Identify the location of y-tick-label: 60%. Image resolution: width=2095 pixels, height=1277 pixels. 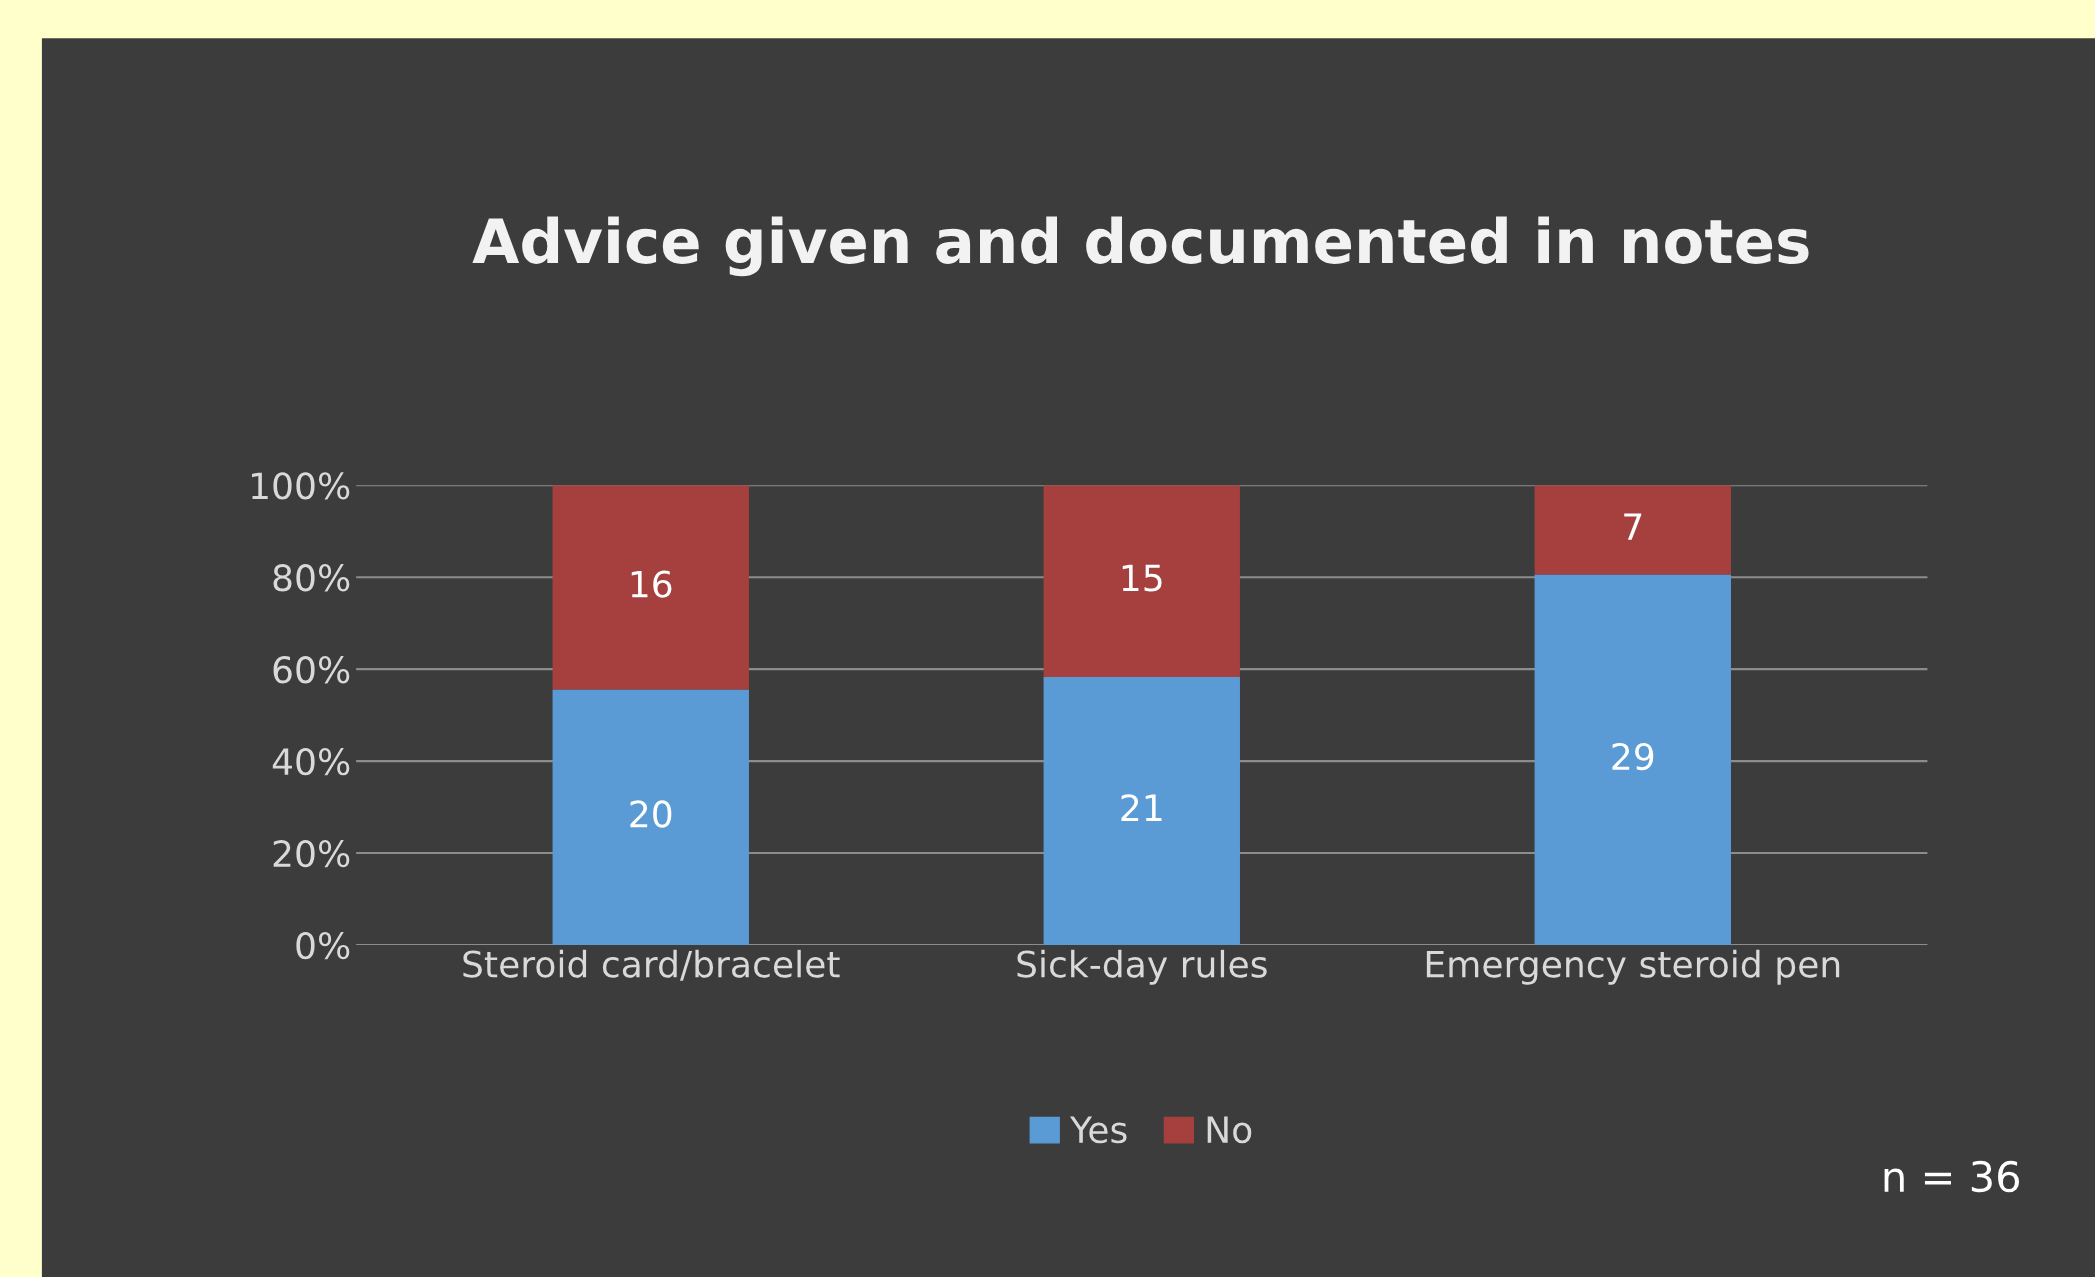
(311, 670).